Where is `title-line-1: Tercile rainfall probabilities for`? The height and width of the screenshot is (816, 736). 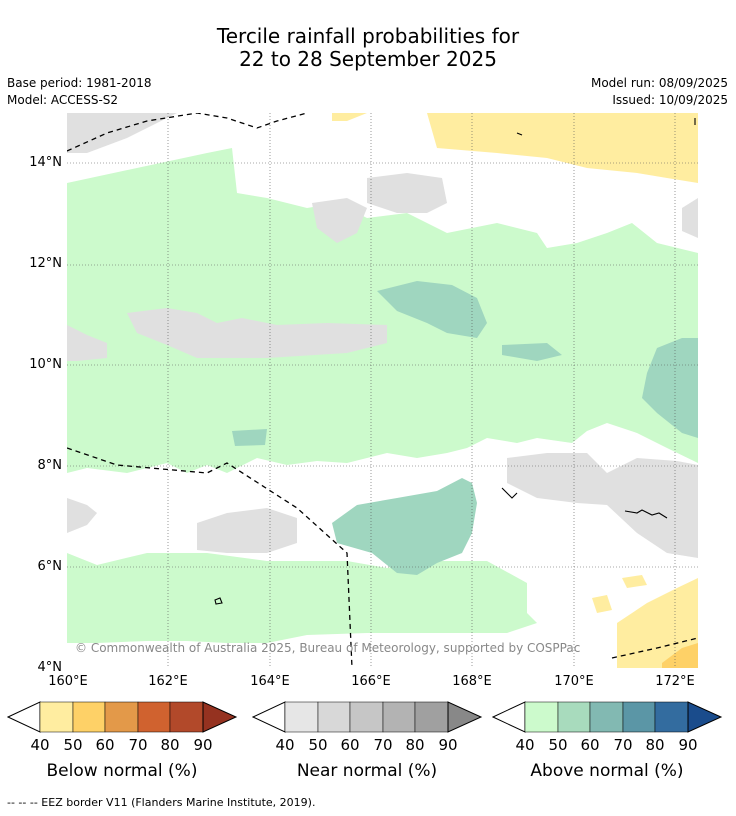
title-line-1: Tercile rainfall probabilities for is located at coordinates (368, 36).